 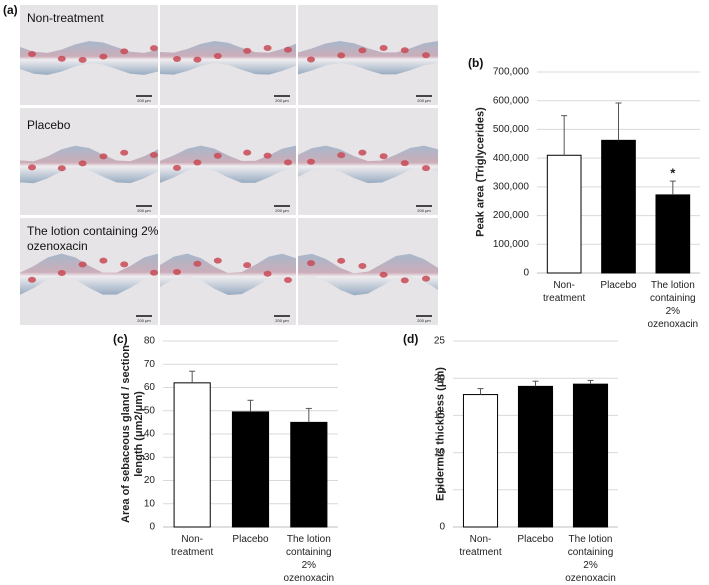 What do you see at coordinates (150, 457) in the screenshot?
I see `y-tick-label: 30` at bounding box center [150, 457].